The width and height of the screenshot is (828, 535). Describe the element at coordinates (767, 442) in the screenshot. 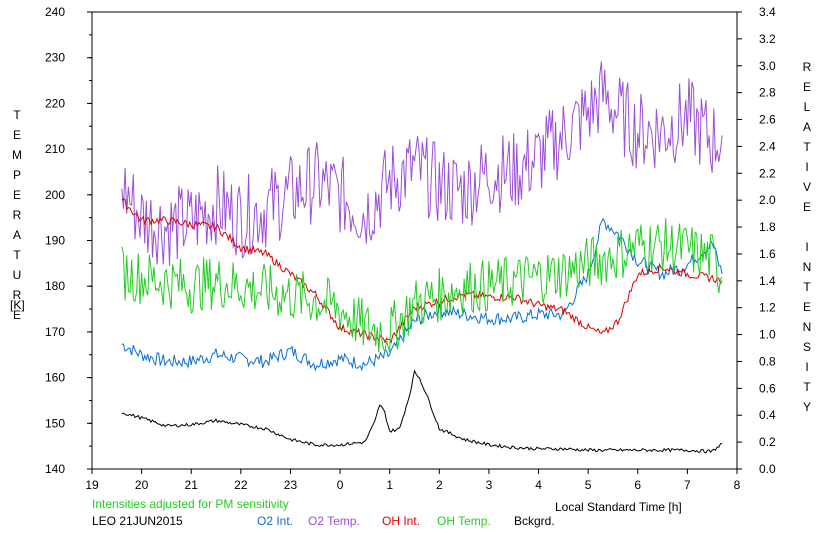

I see `y-right-tick-label: 0.2` at that location.